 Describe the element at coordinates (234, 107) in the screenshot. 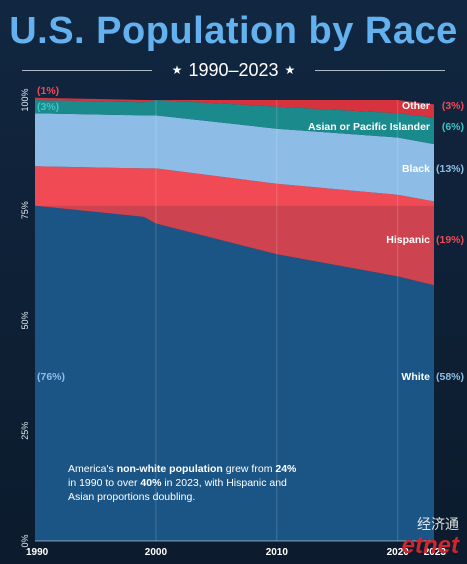

I see `area-other` at that location.